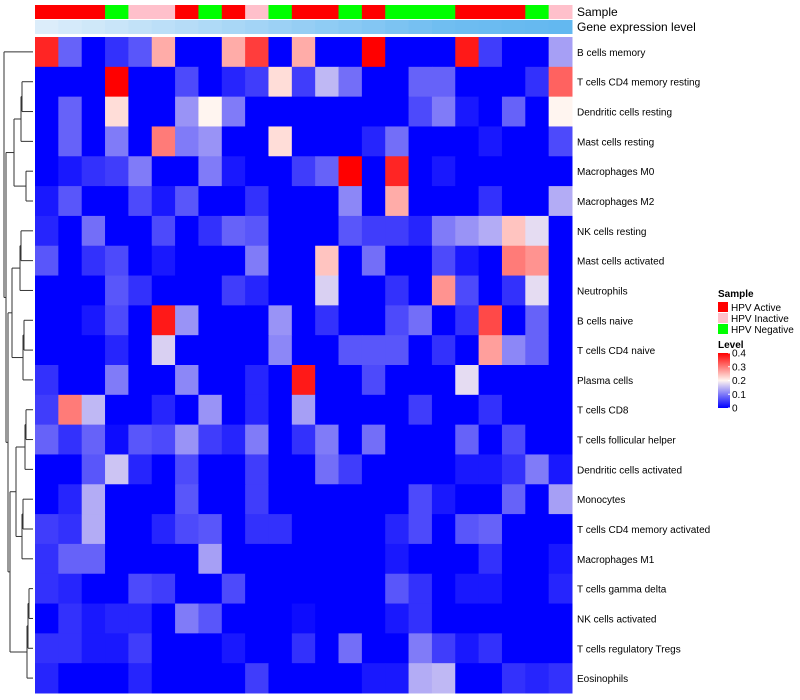 The width and height of the screenshot is (800, 700). Describe the element at coordinates (611, 232) in the screenshot. I see `row-label: NK cells resting` at that location.